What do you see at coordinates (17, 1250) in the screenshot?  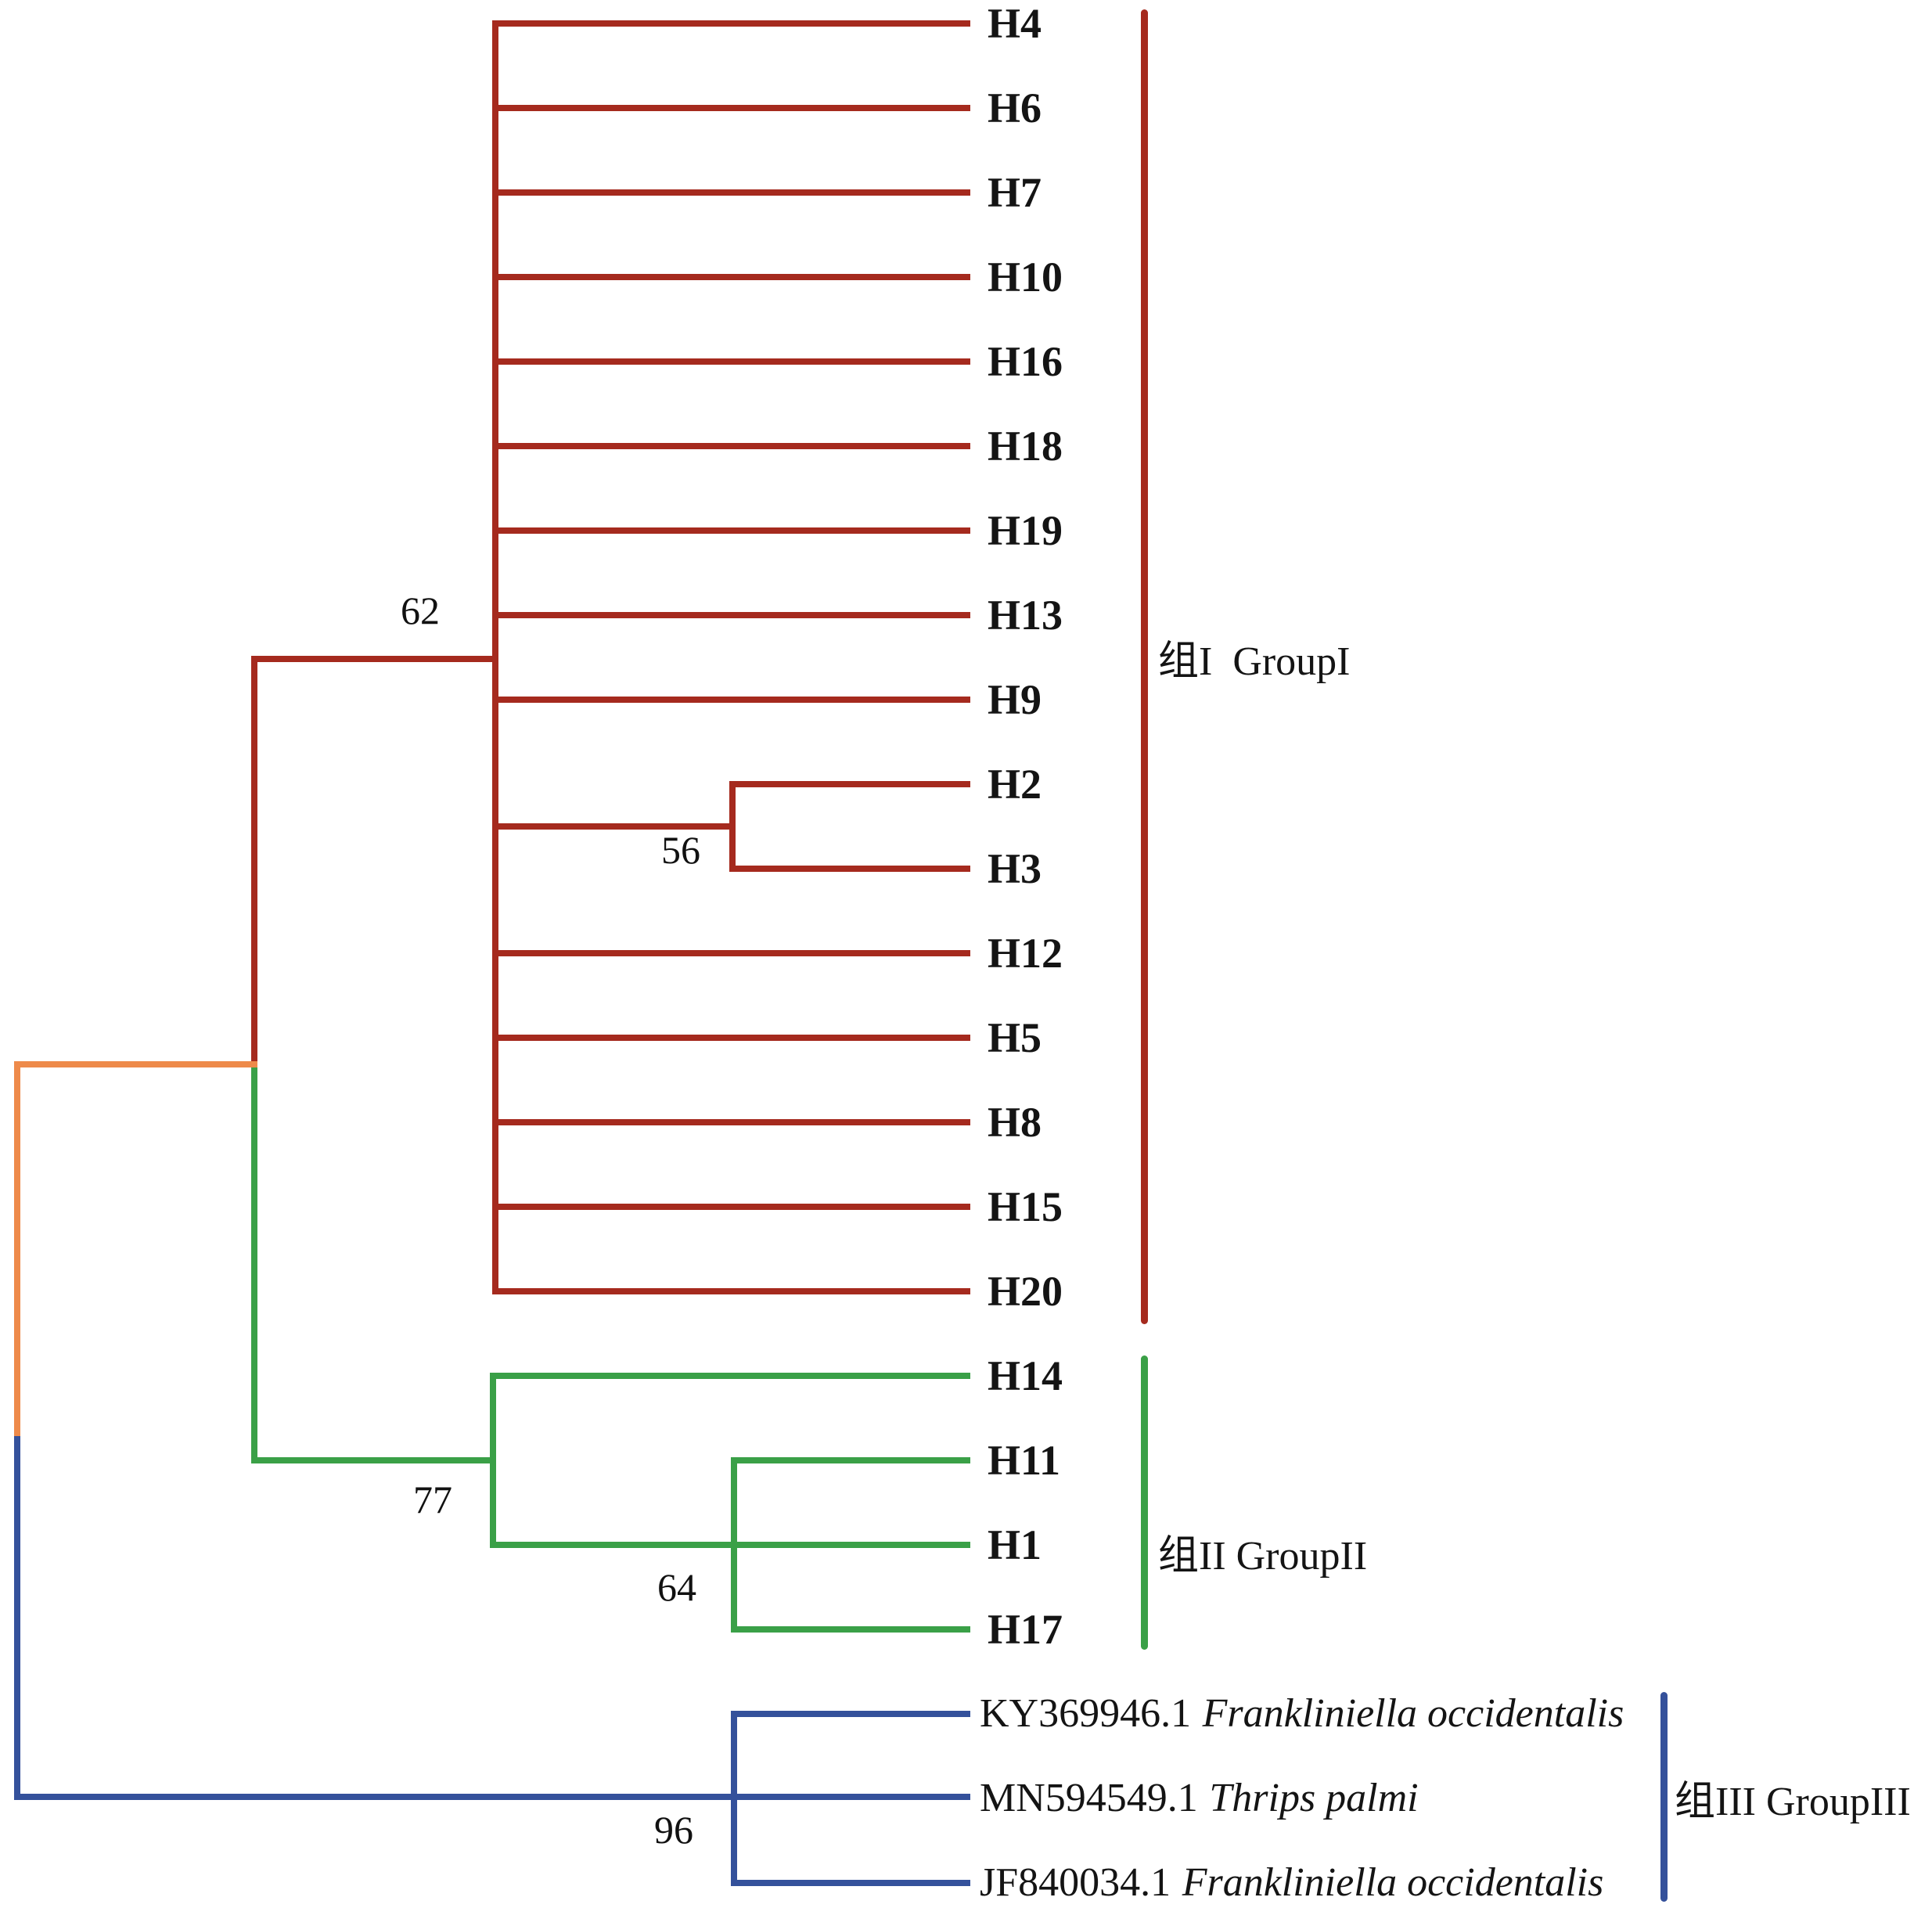 I see `root-vertical-upper` at bounding box center [17, 1250].